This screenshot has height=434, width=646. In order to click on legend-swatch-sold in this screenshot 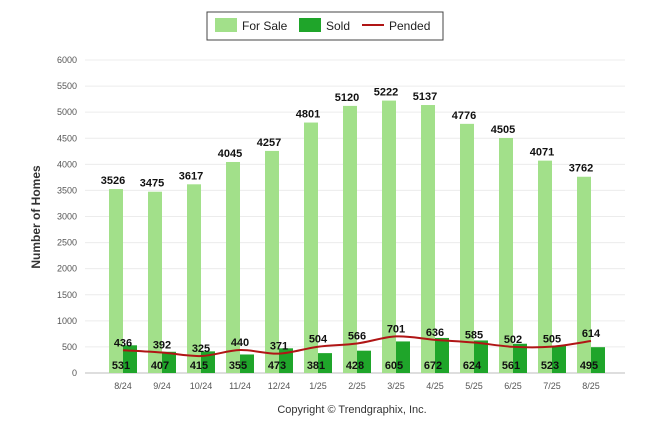, I will do `click(310, 25)`.